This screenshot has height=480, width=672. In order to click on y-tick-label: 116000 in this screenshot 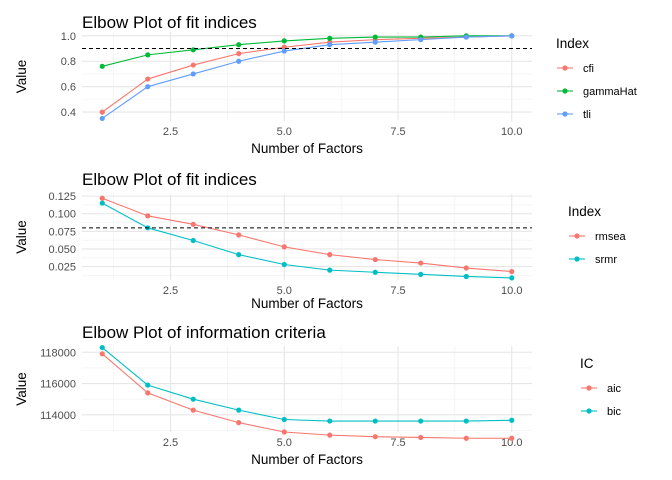, I will do `click(58, 385)`.